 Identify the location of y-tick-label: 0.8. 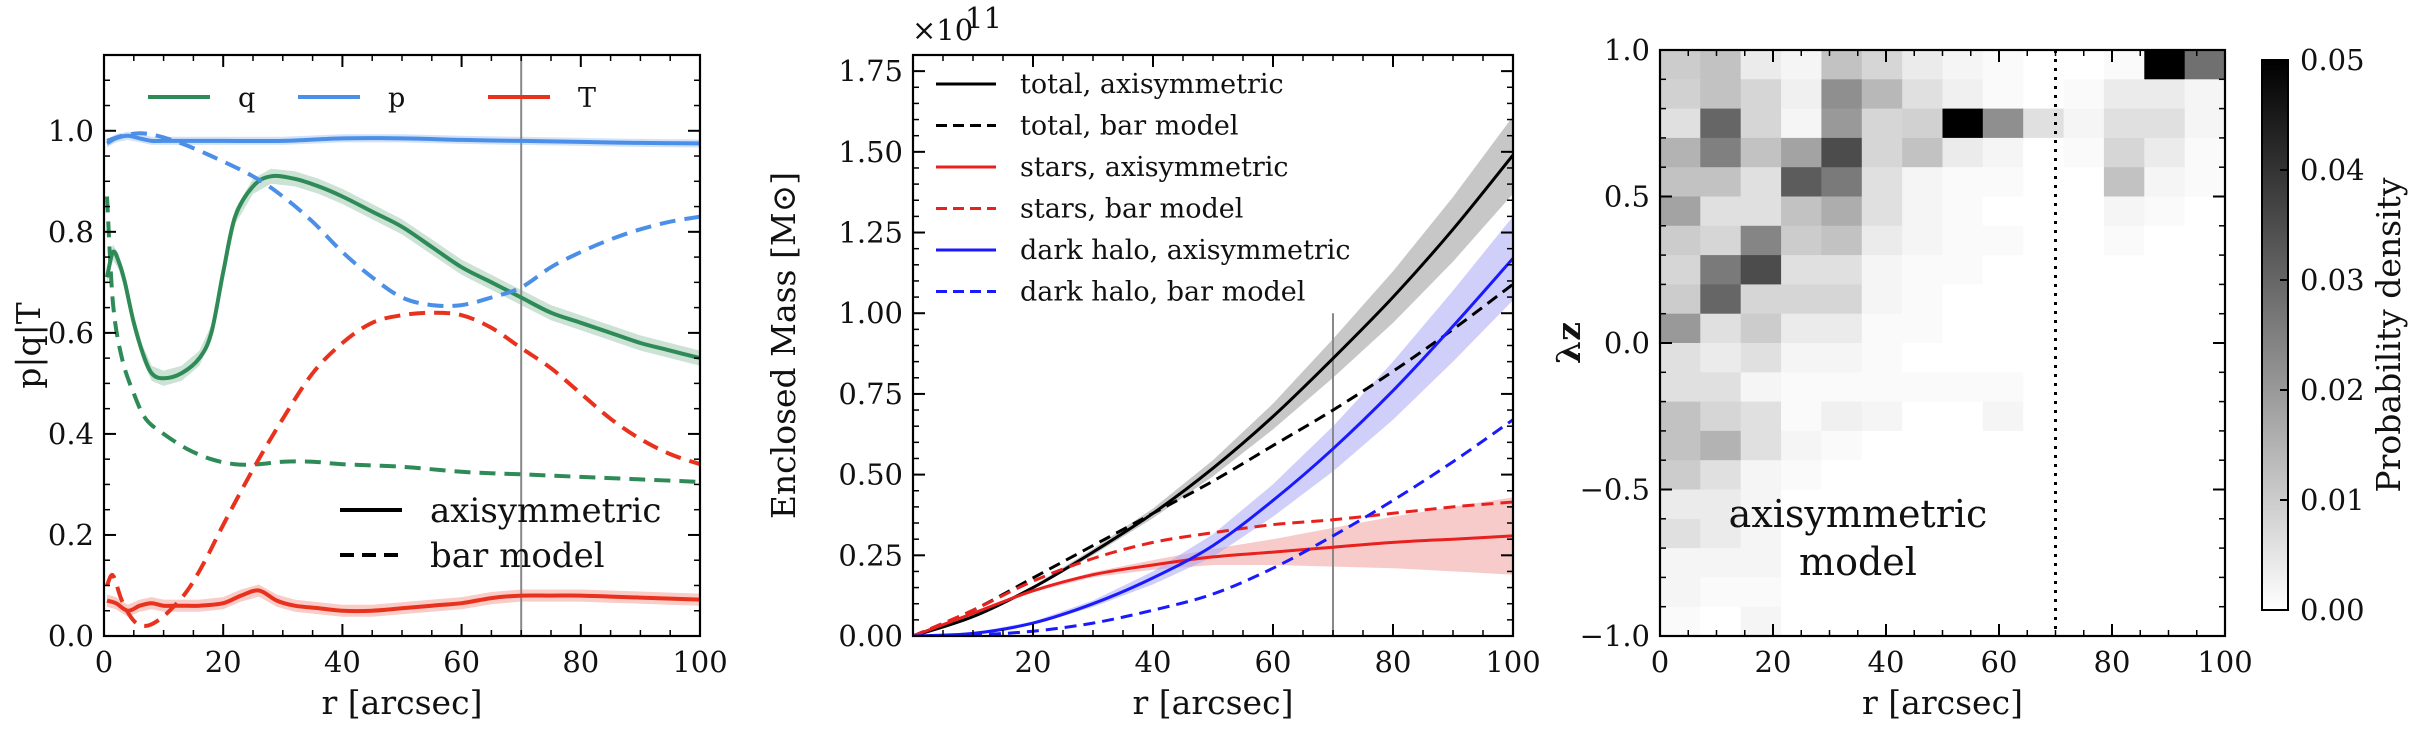
(71, 232).